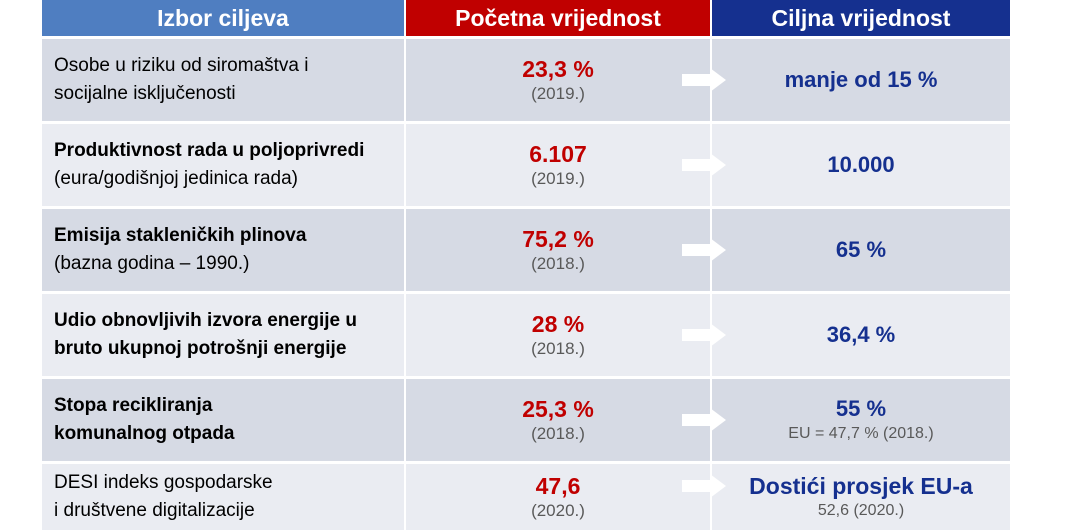  Describe the element at coordinates (176, 178) in the screenshot. I see `goal-line-2: (eura/godišnjoj jedinica rada)` at that location.